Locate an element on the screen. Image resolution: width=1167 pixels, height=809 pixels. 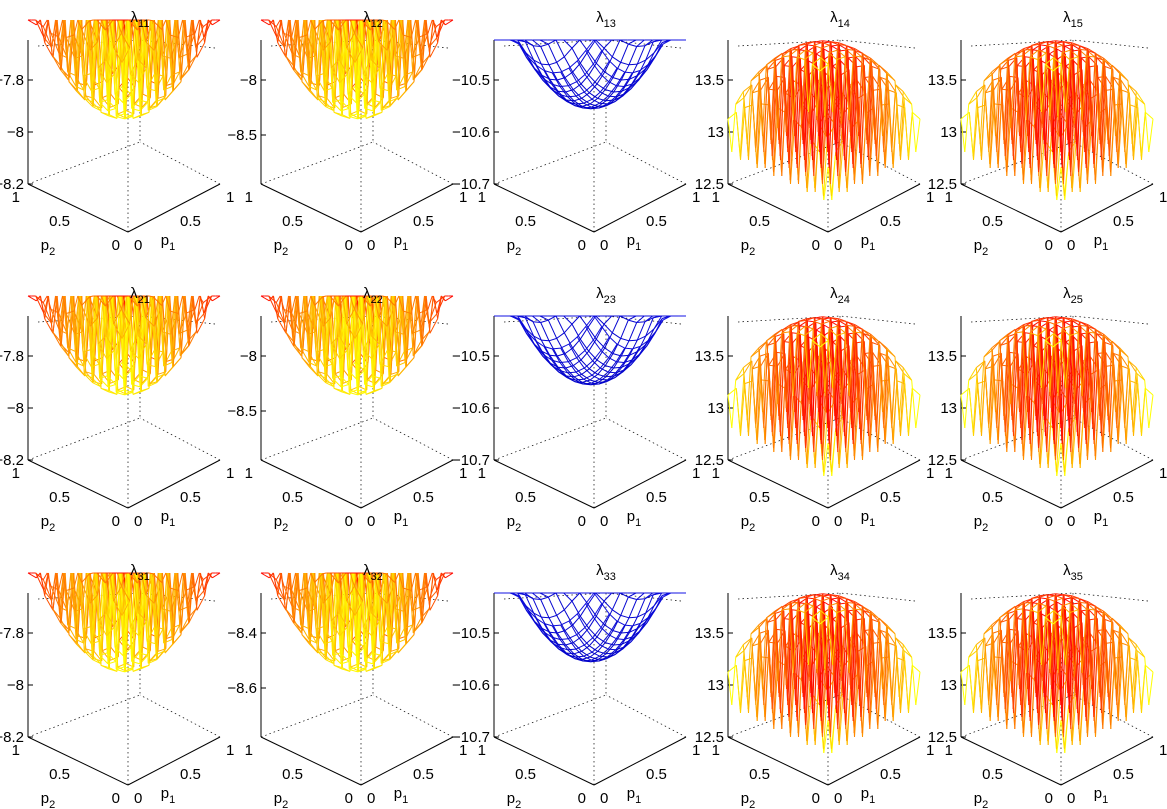
z-tick-label: −10.5 is located at coordinates (471, 356).